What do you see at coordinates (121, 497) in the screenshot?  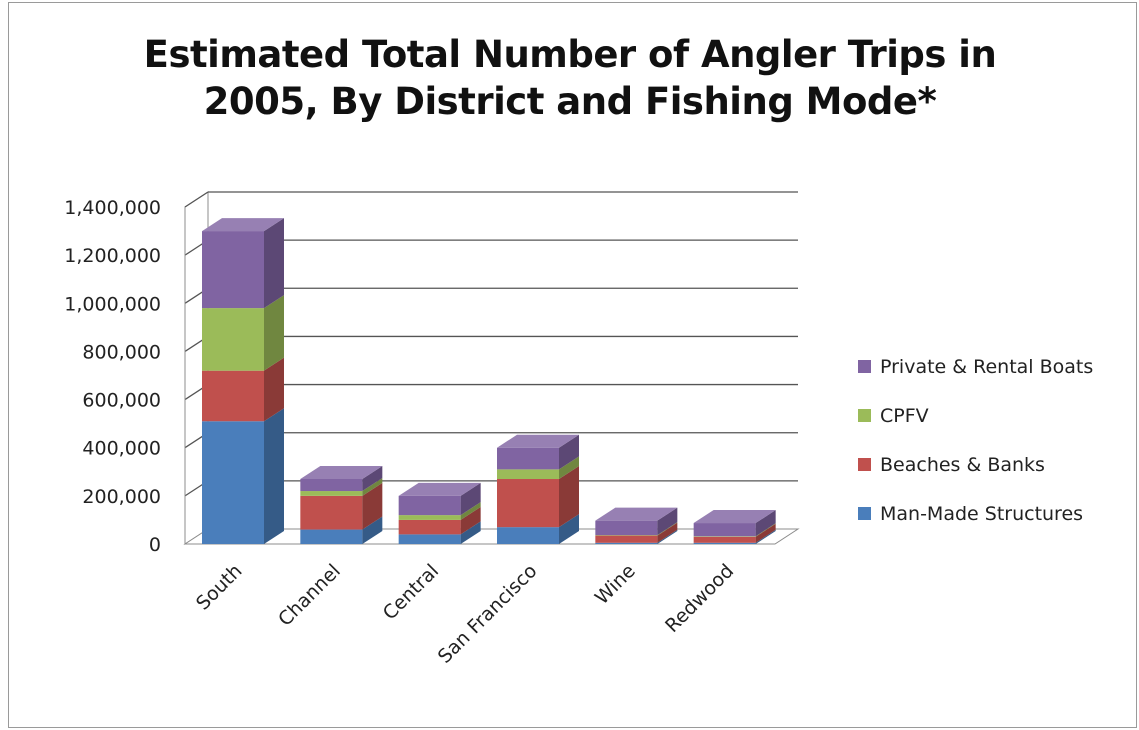 I see `y-tick-label: 200,000` at bounding box center [121, 497].